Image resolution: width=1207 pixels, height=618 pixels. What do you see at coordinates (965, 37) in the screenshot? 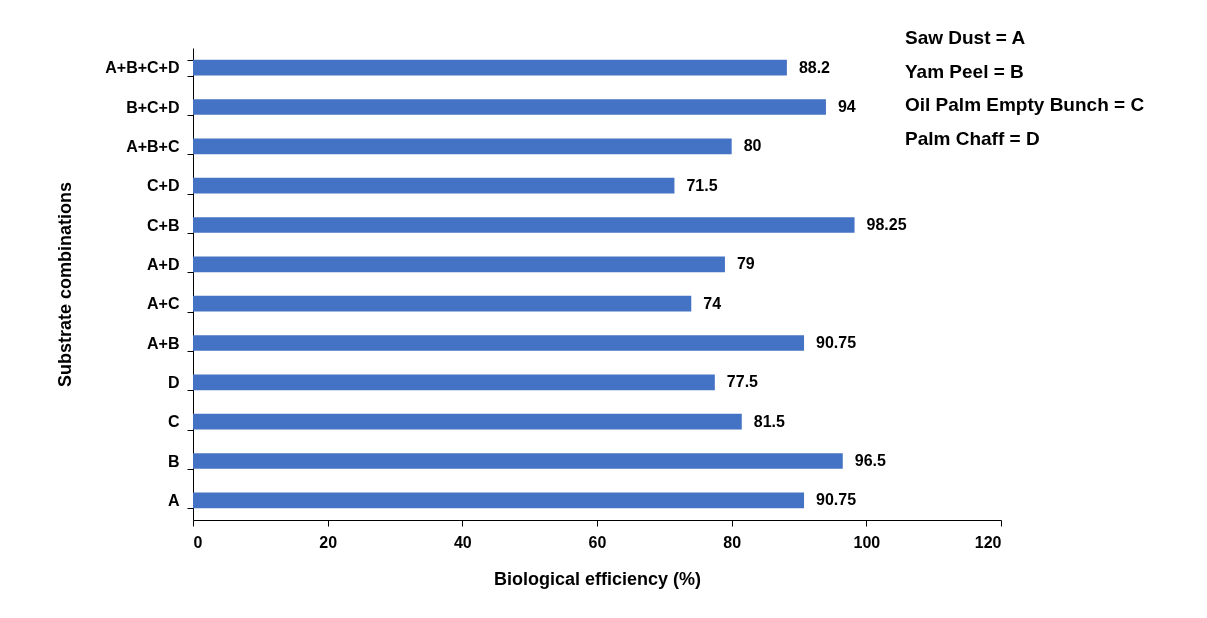
I see `text: Saw Dust = A` at bounding box center [965, 37].